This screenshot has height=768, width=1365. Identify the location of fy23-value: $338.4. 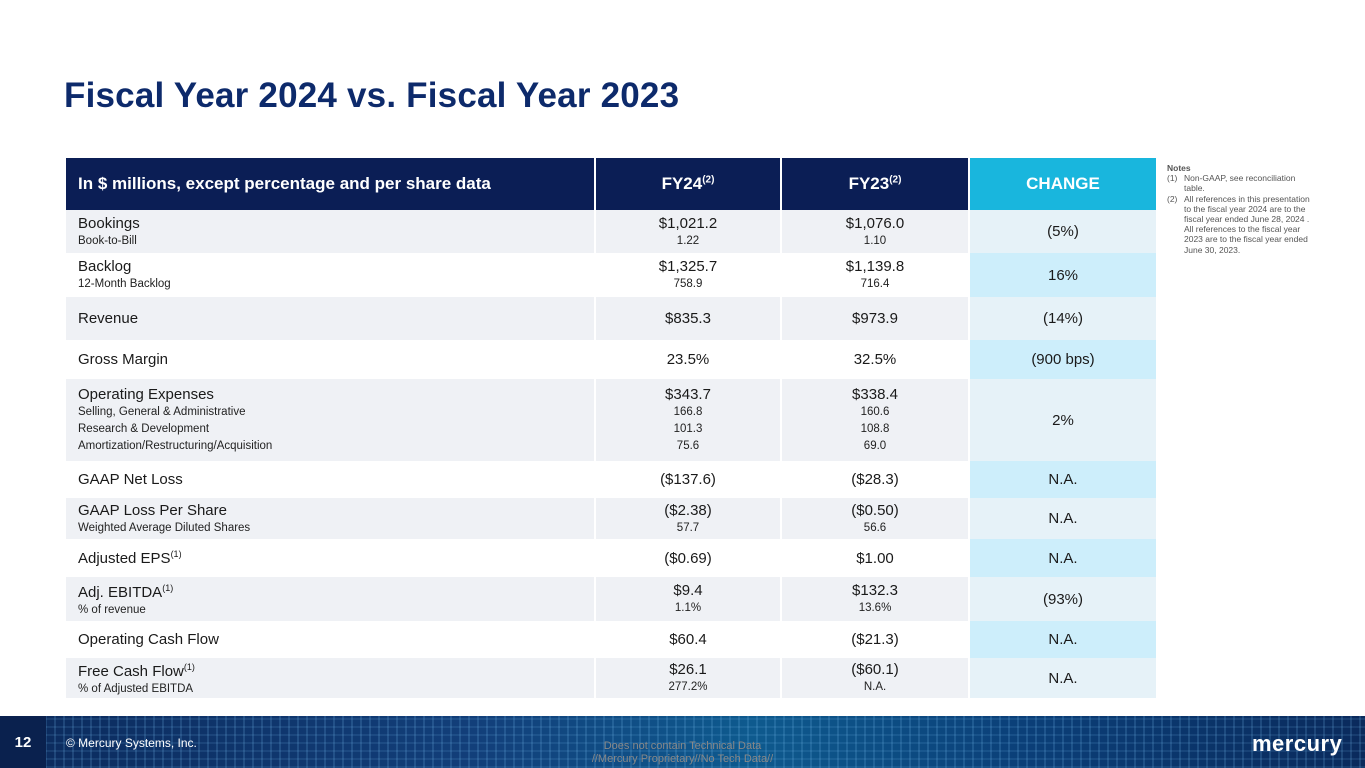
(875, 394).